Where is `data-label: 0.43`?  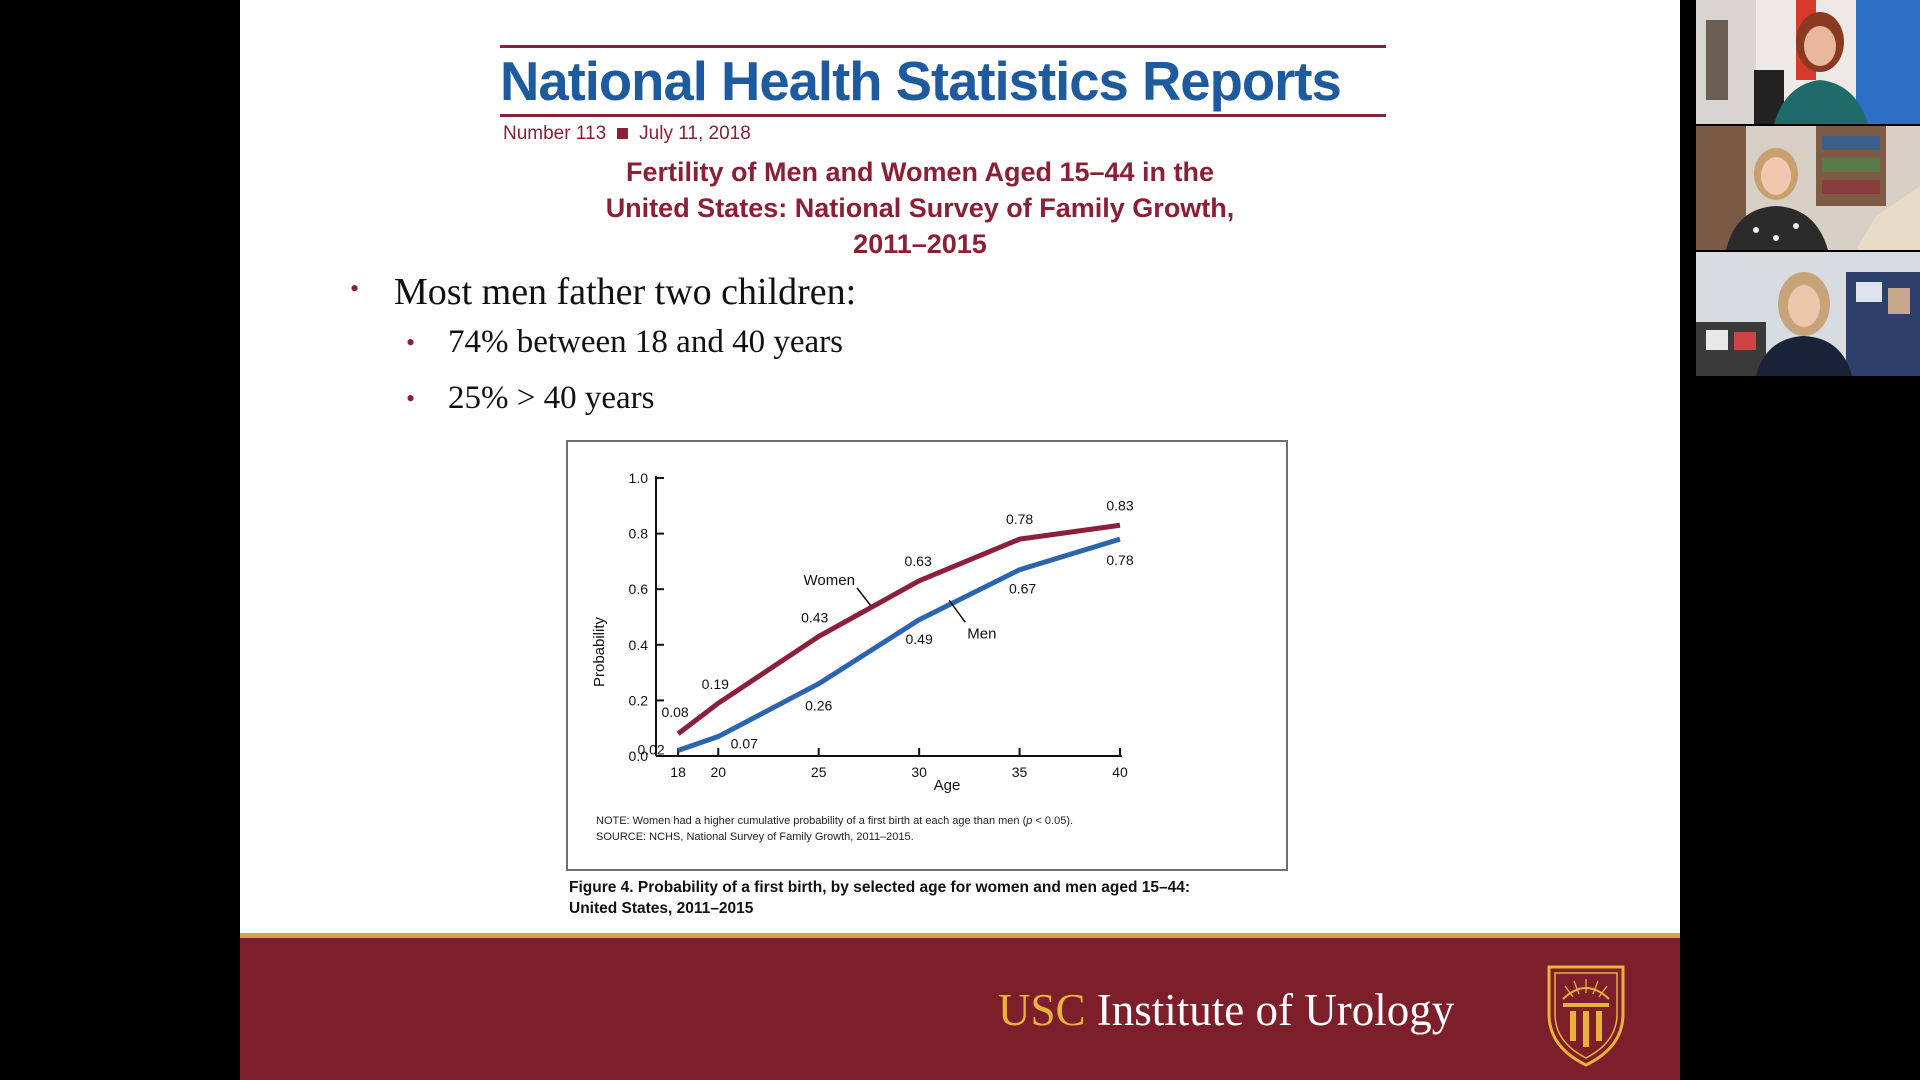 data-label: 0.43 is located at coordinates (814, 617).